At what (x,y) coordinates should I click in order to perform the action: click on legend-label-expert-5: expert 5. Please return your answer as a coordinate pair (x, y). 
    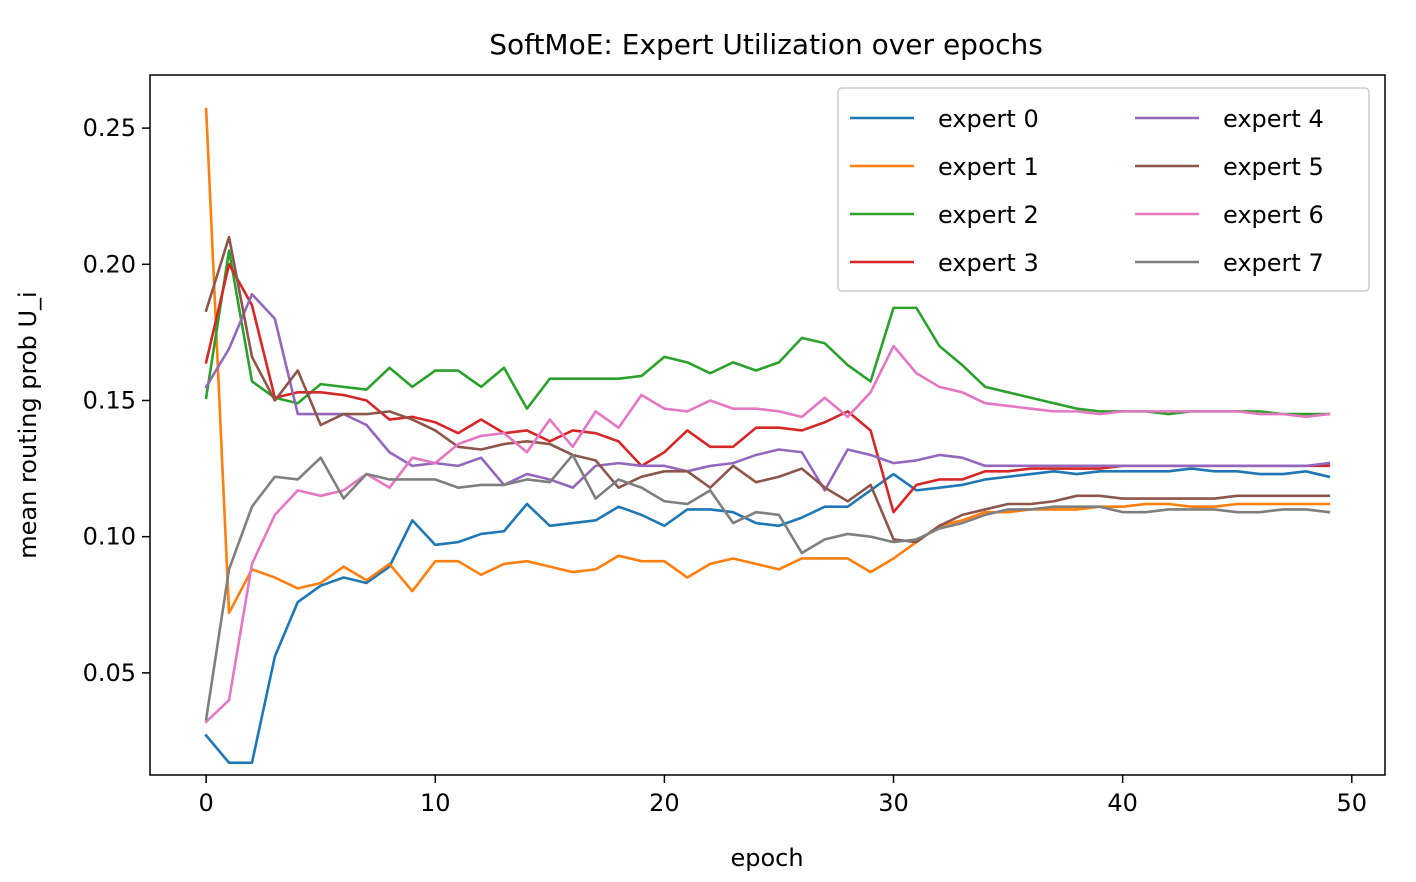
    Looking at the image, I should click on (1273, 167).